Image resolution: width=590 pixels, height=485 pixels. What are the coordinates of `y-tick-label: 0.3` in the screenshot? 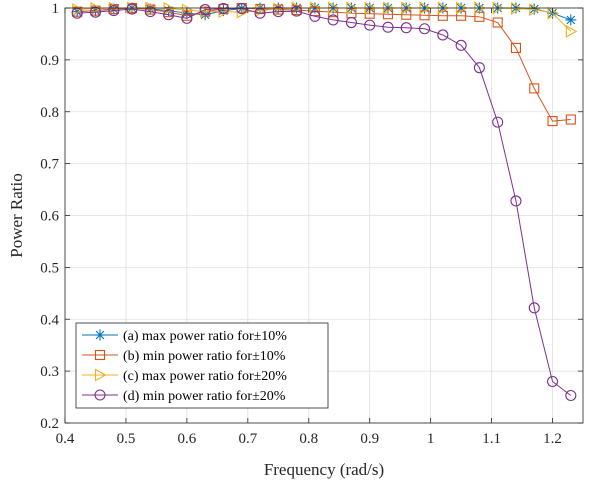 It's located at (49, 372).